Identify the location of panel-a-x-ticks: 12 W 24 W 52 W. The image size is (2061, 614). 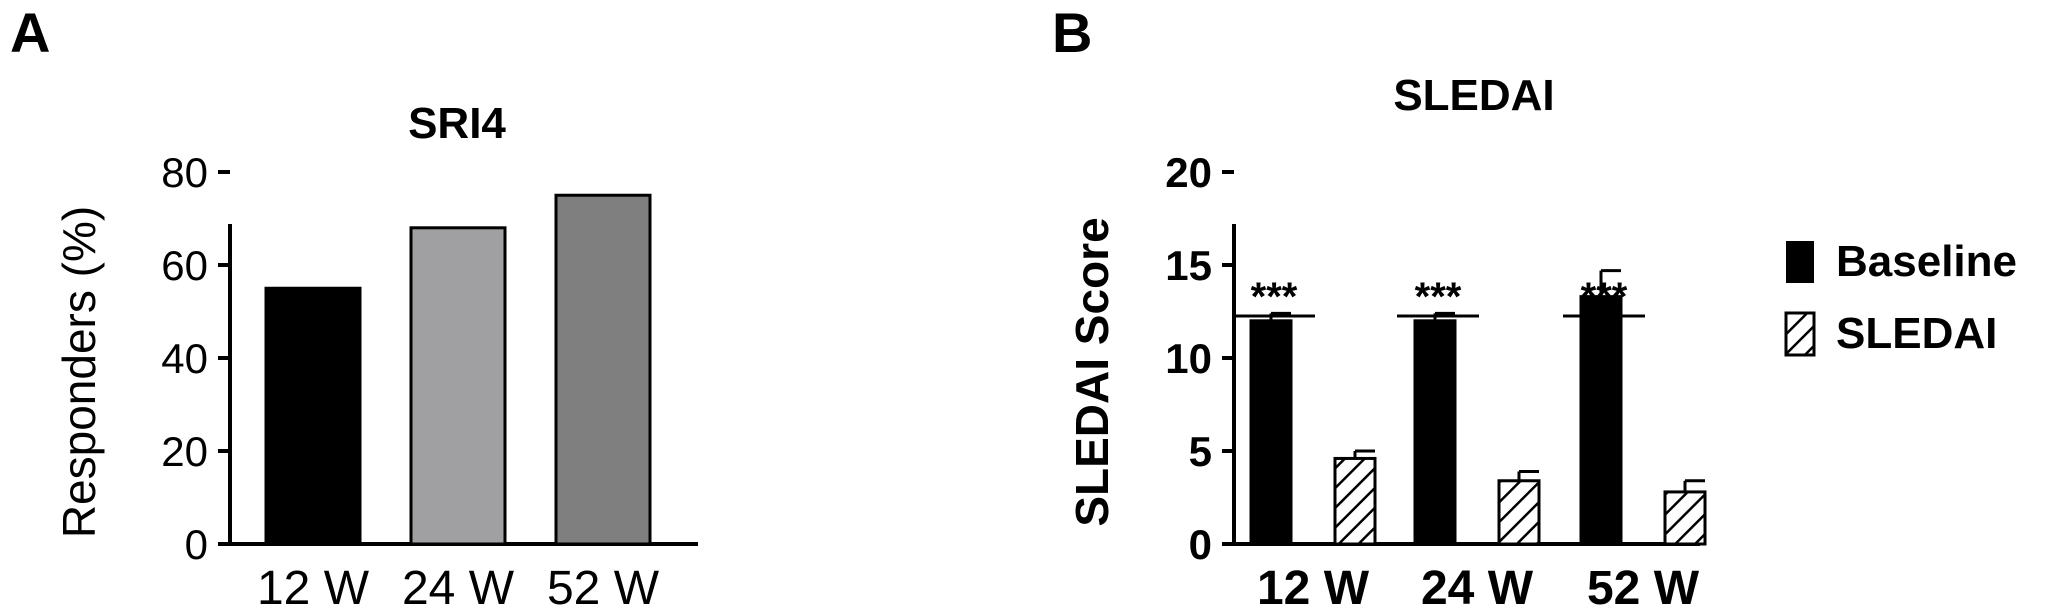
(458, 588).